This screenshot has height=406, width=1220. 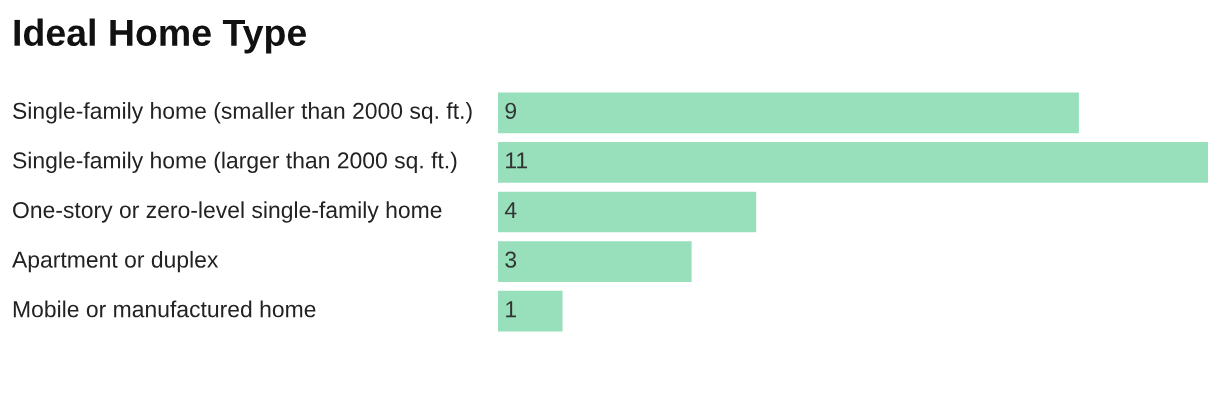 What do you see at coordinates (511, 309) in the screenshot?
I see `data-label: 1` at bounding box center [511, 309].